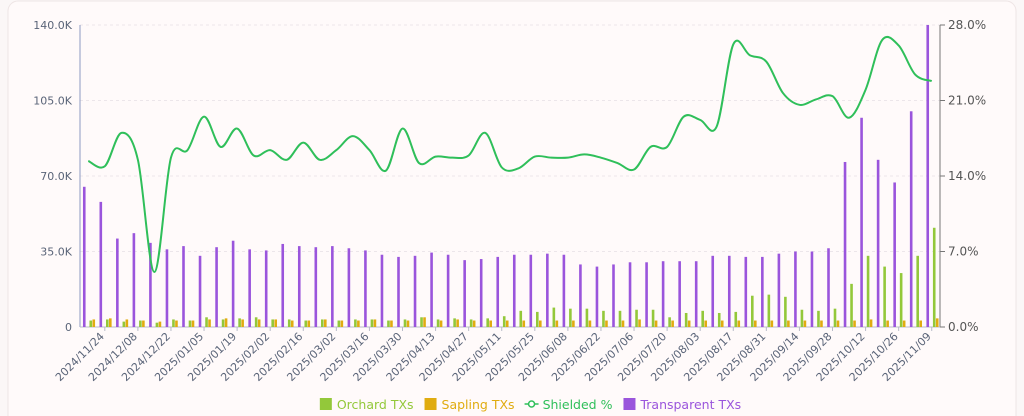  I want to click on y2-tick-label: 21.0%, so click(967, 101).